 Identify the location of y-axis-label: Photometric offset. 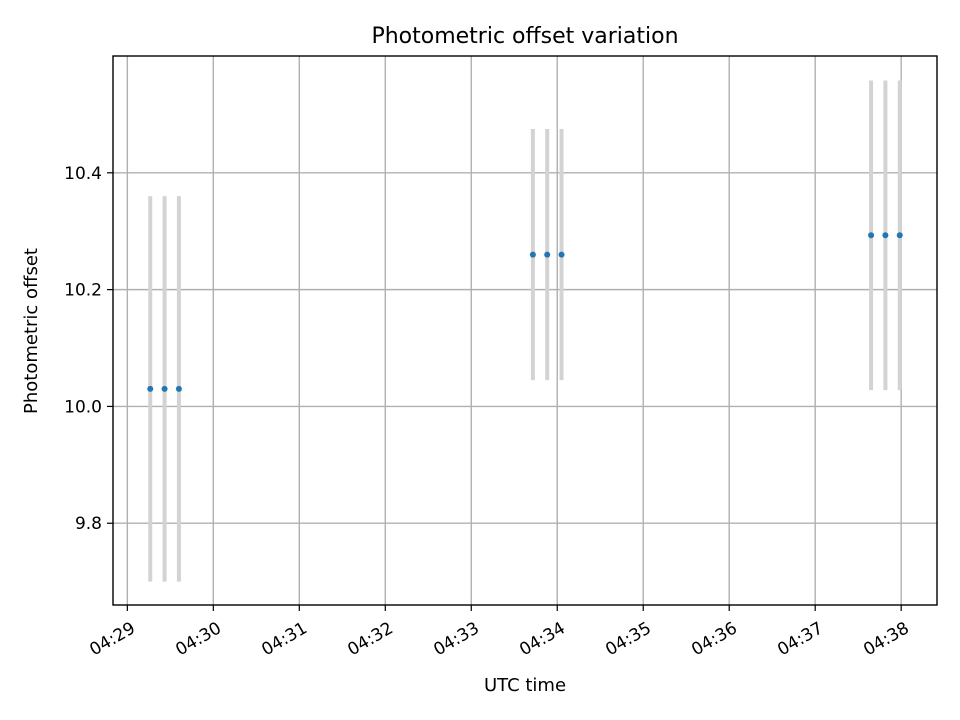
(31, 331).